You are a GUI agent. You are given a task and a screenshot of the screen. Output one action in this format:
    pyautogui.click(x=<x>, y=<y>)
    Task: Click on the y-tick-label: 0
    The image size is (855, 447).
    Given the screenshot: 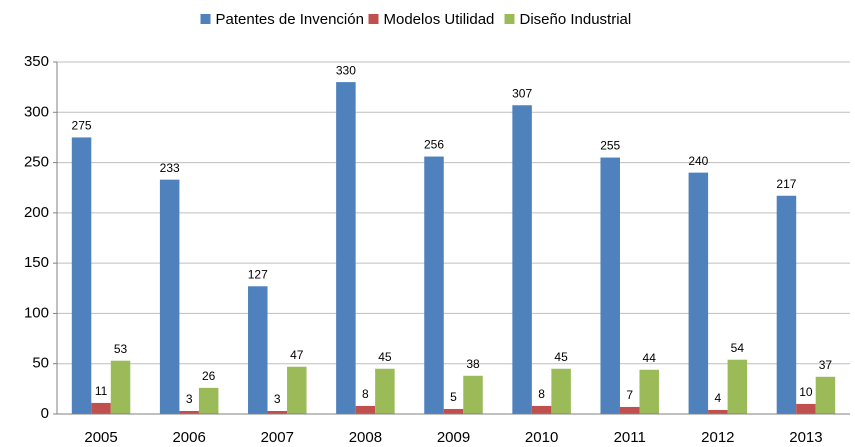 What is the action you would take?
    pyautogui.click(x=45, y=413)
    